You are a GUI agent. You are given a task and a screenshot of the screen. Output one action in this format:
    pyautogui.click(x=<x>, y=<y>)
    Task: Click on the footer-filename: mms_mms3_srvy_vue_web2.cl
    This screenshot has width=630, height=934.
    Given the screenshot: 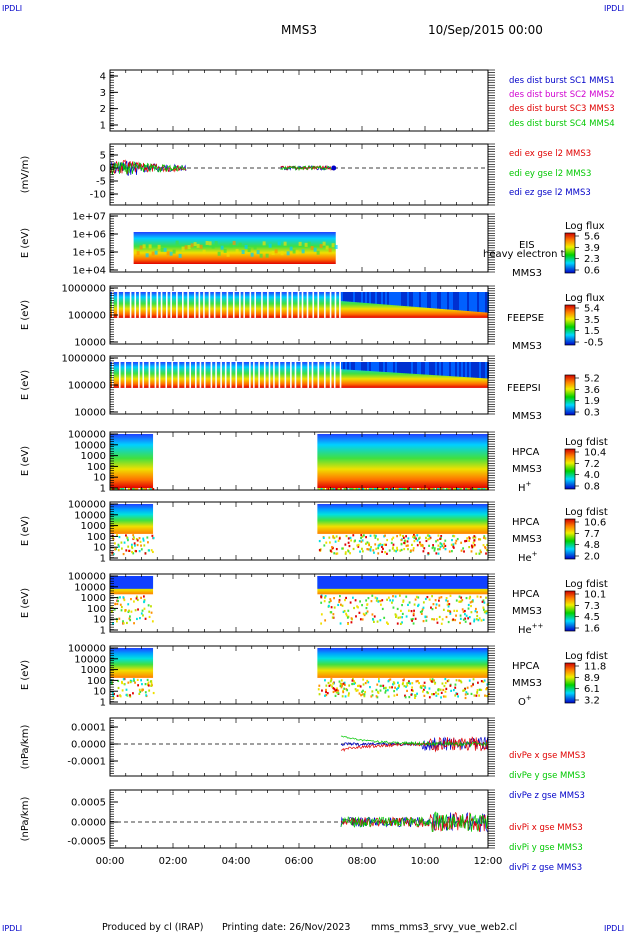 What is the action you would take?
    pyautogui.click(x=444, y=927)
    